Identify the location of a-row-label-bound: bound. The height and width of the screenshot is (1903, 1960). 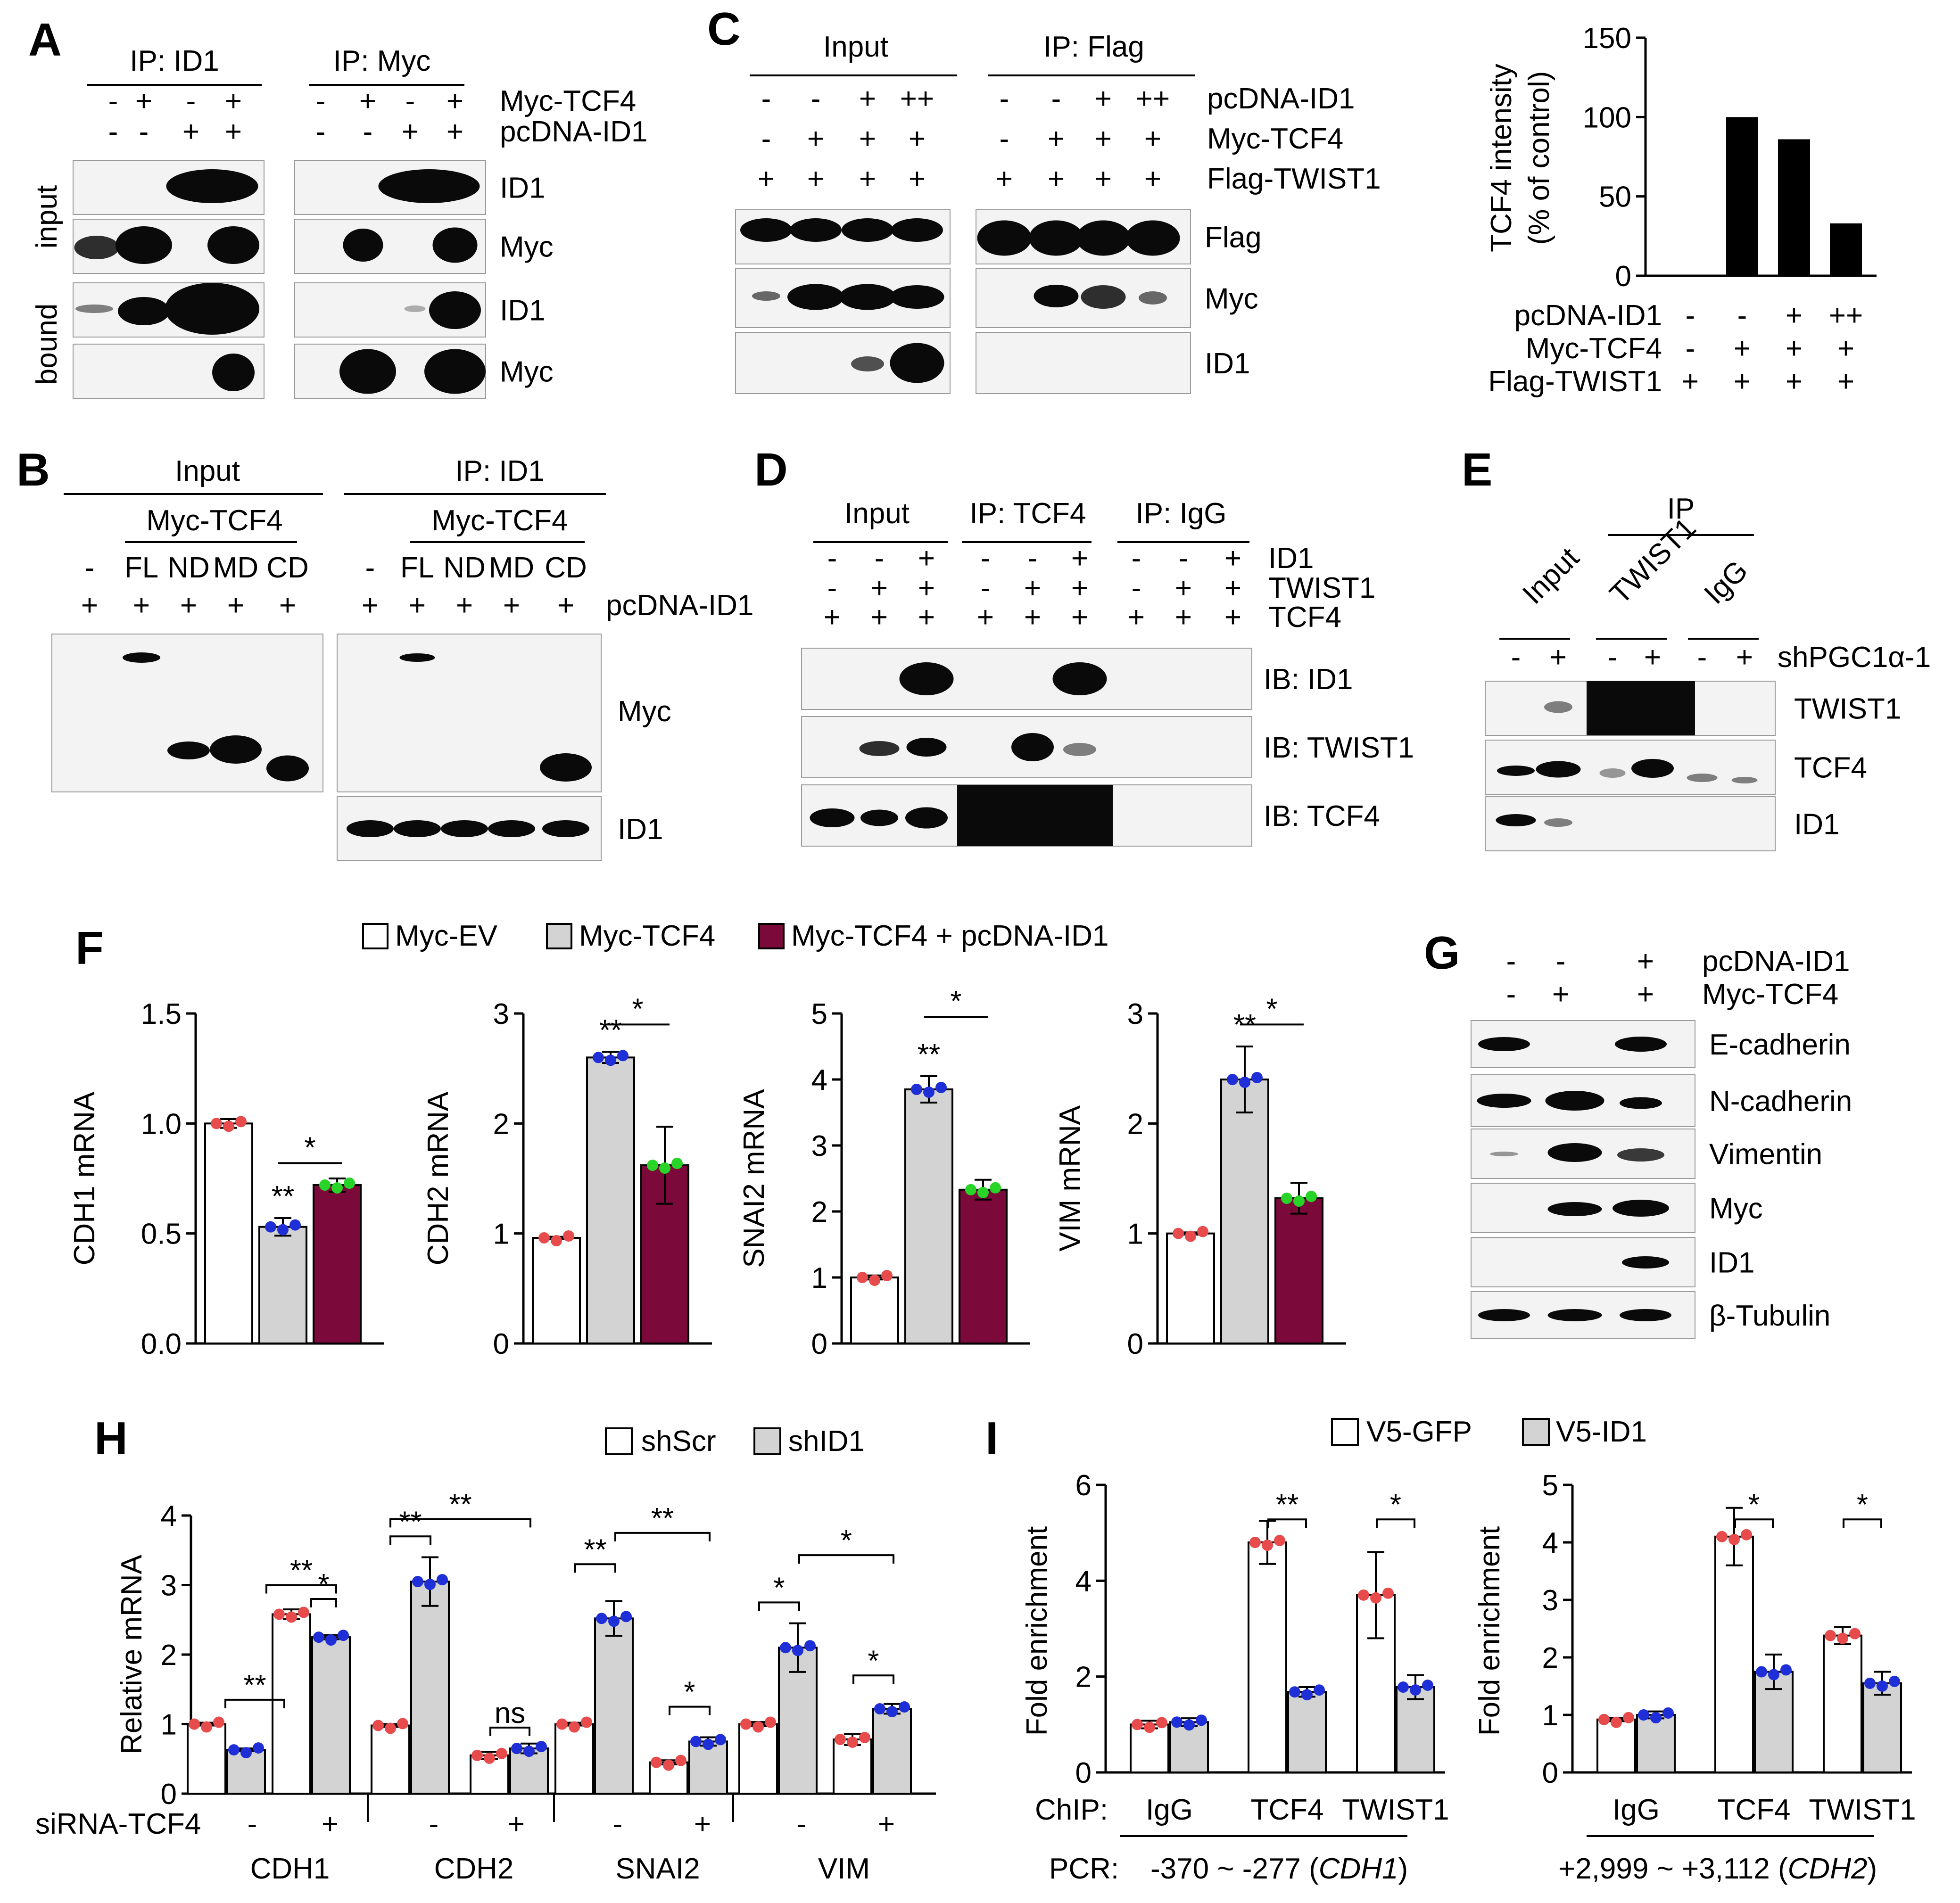
(47, 344).